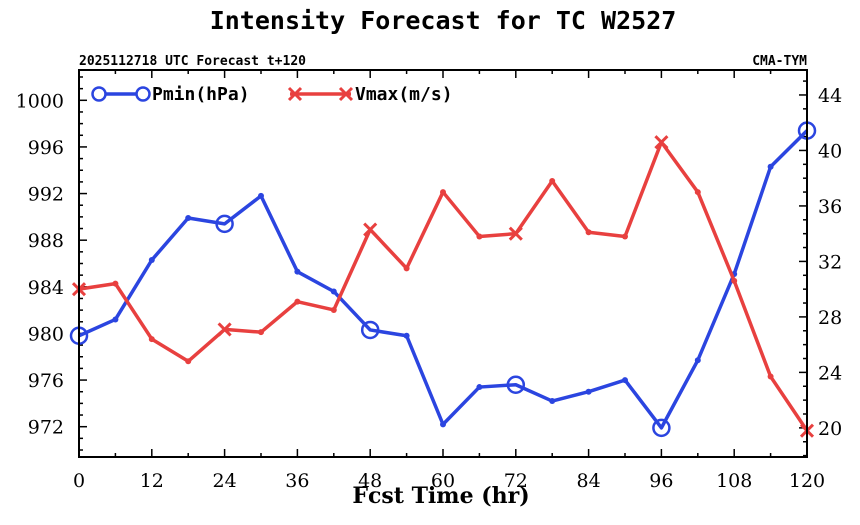 This screenshot has height=525, width=860. I want to click on y-left-tick-label: 996, so click(46, 148).